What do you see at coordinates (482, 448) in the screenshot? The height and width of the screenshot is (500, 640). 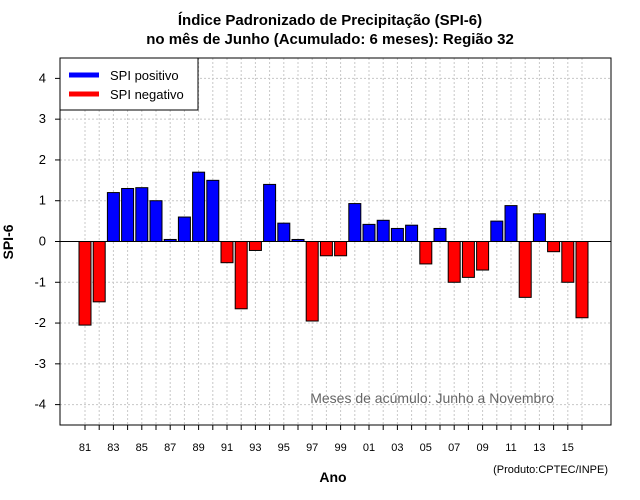 I see `x-tick-label: 09` at bounding box center [482, 448].